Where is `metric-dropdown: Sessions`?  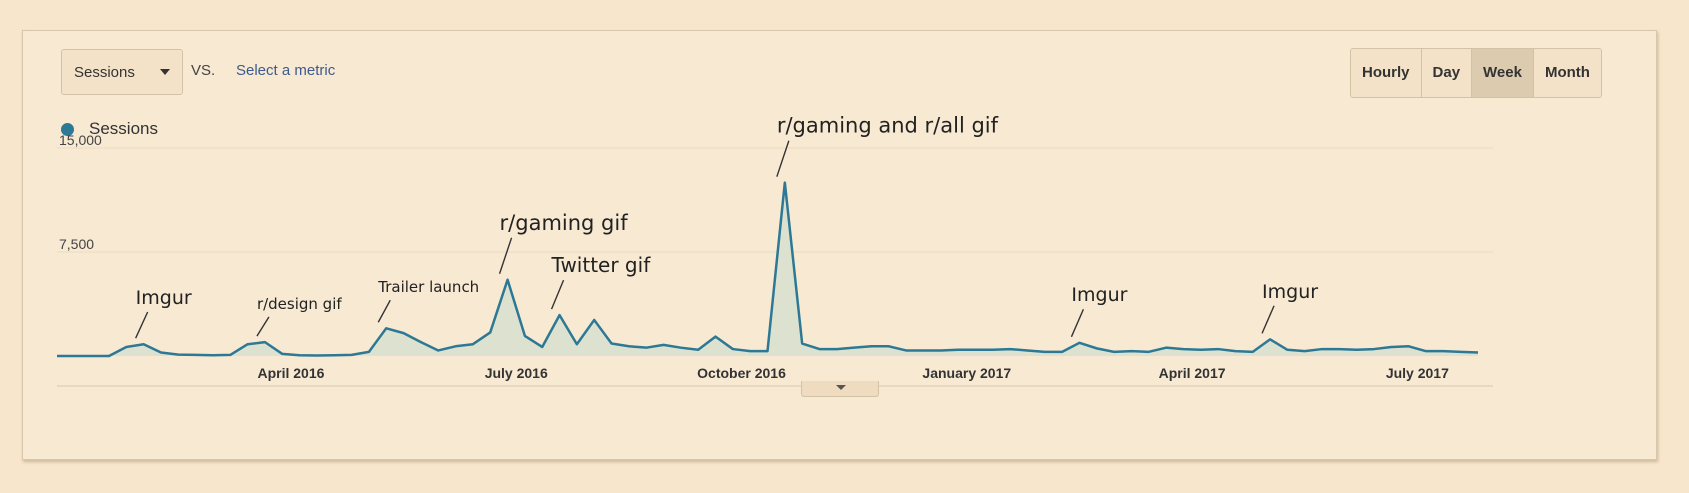
metric-dropdown: Sessions is located at coordinates (122, 72).